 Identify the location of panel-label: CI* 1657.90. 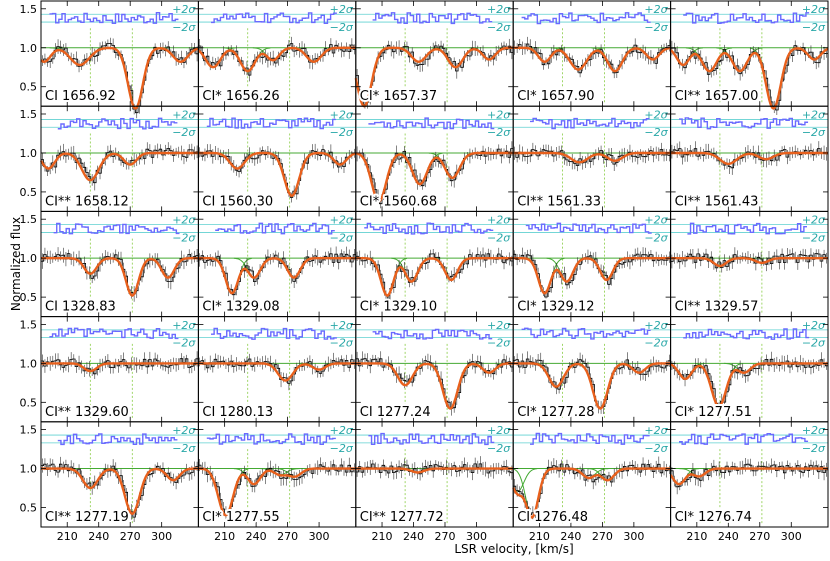
(555, 96).